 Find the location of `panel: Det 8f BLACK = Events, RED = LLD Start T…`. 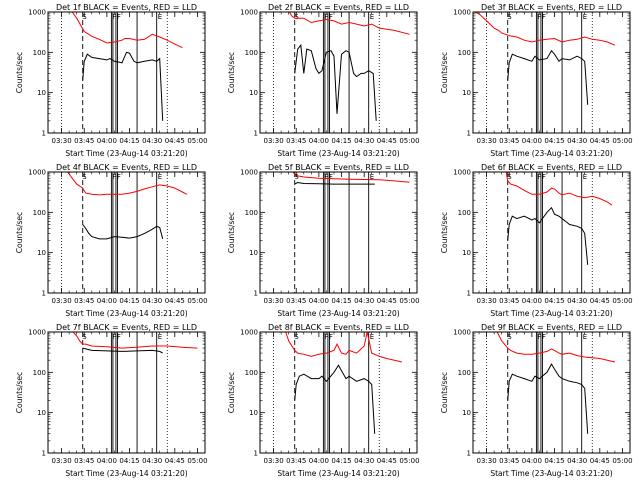

panel: Det 8f BLACK = Events, RED = LLD Start T… is located at coordinates (323, 400).